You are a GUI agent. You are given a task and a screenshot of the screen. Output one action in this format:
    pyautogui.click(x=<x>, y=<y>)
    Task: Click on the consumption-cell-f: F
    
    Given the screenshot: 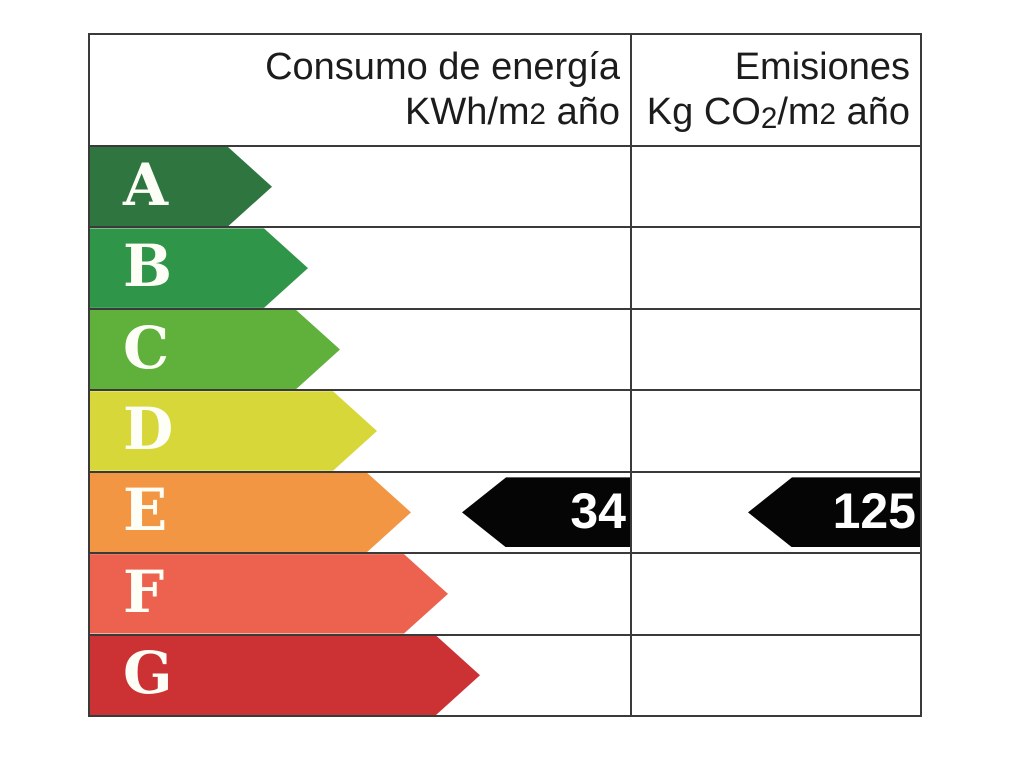 What is the action you would take?
    pyautogui.click(x=360, y=593)
    